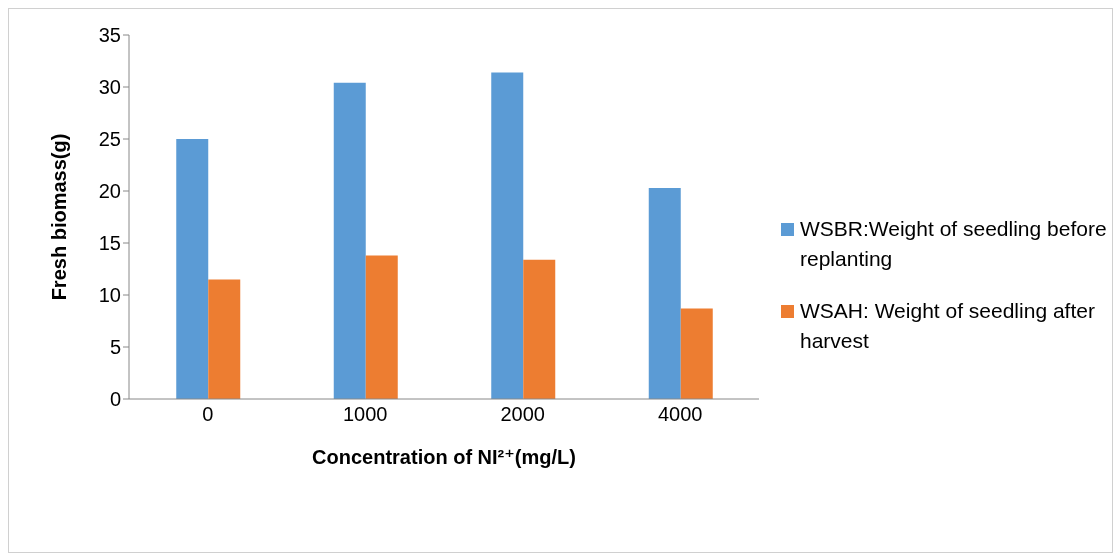 The width and height of the screenshot is (1113, 553). Describe the element at coordinates (208, 414) in the screenshot. I see `x-tick-label: 0` at that location.